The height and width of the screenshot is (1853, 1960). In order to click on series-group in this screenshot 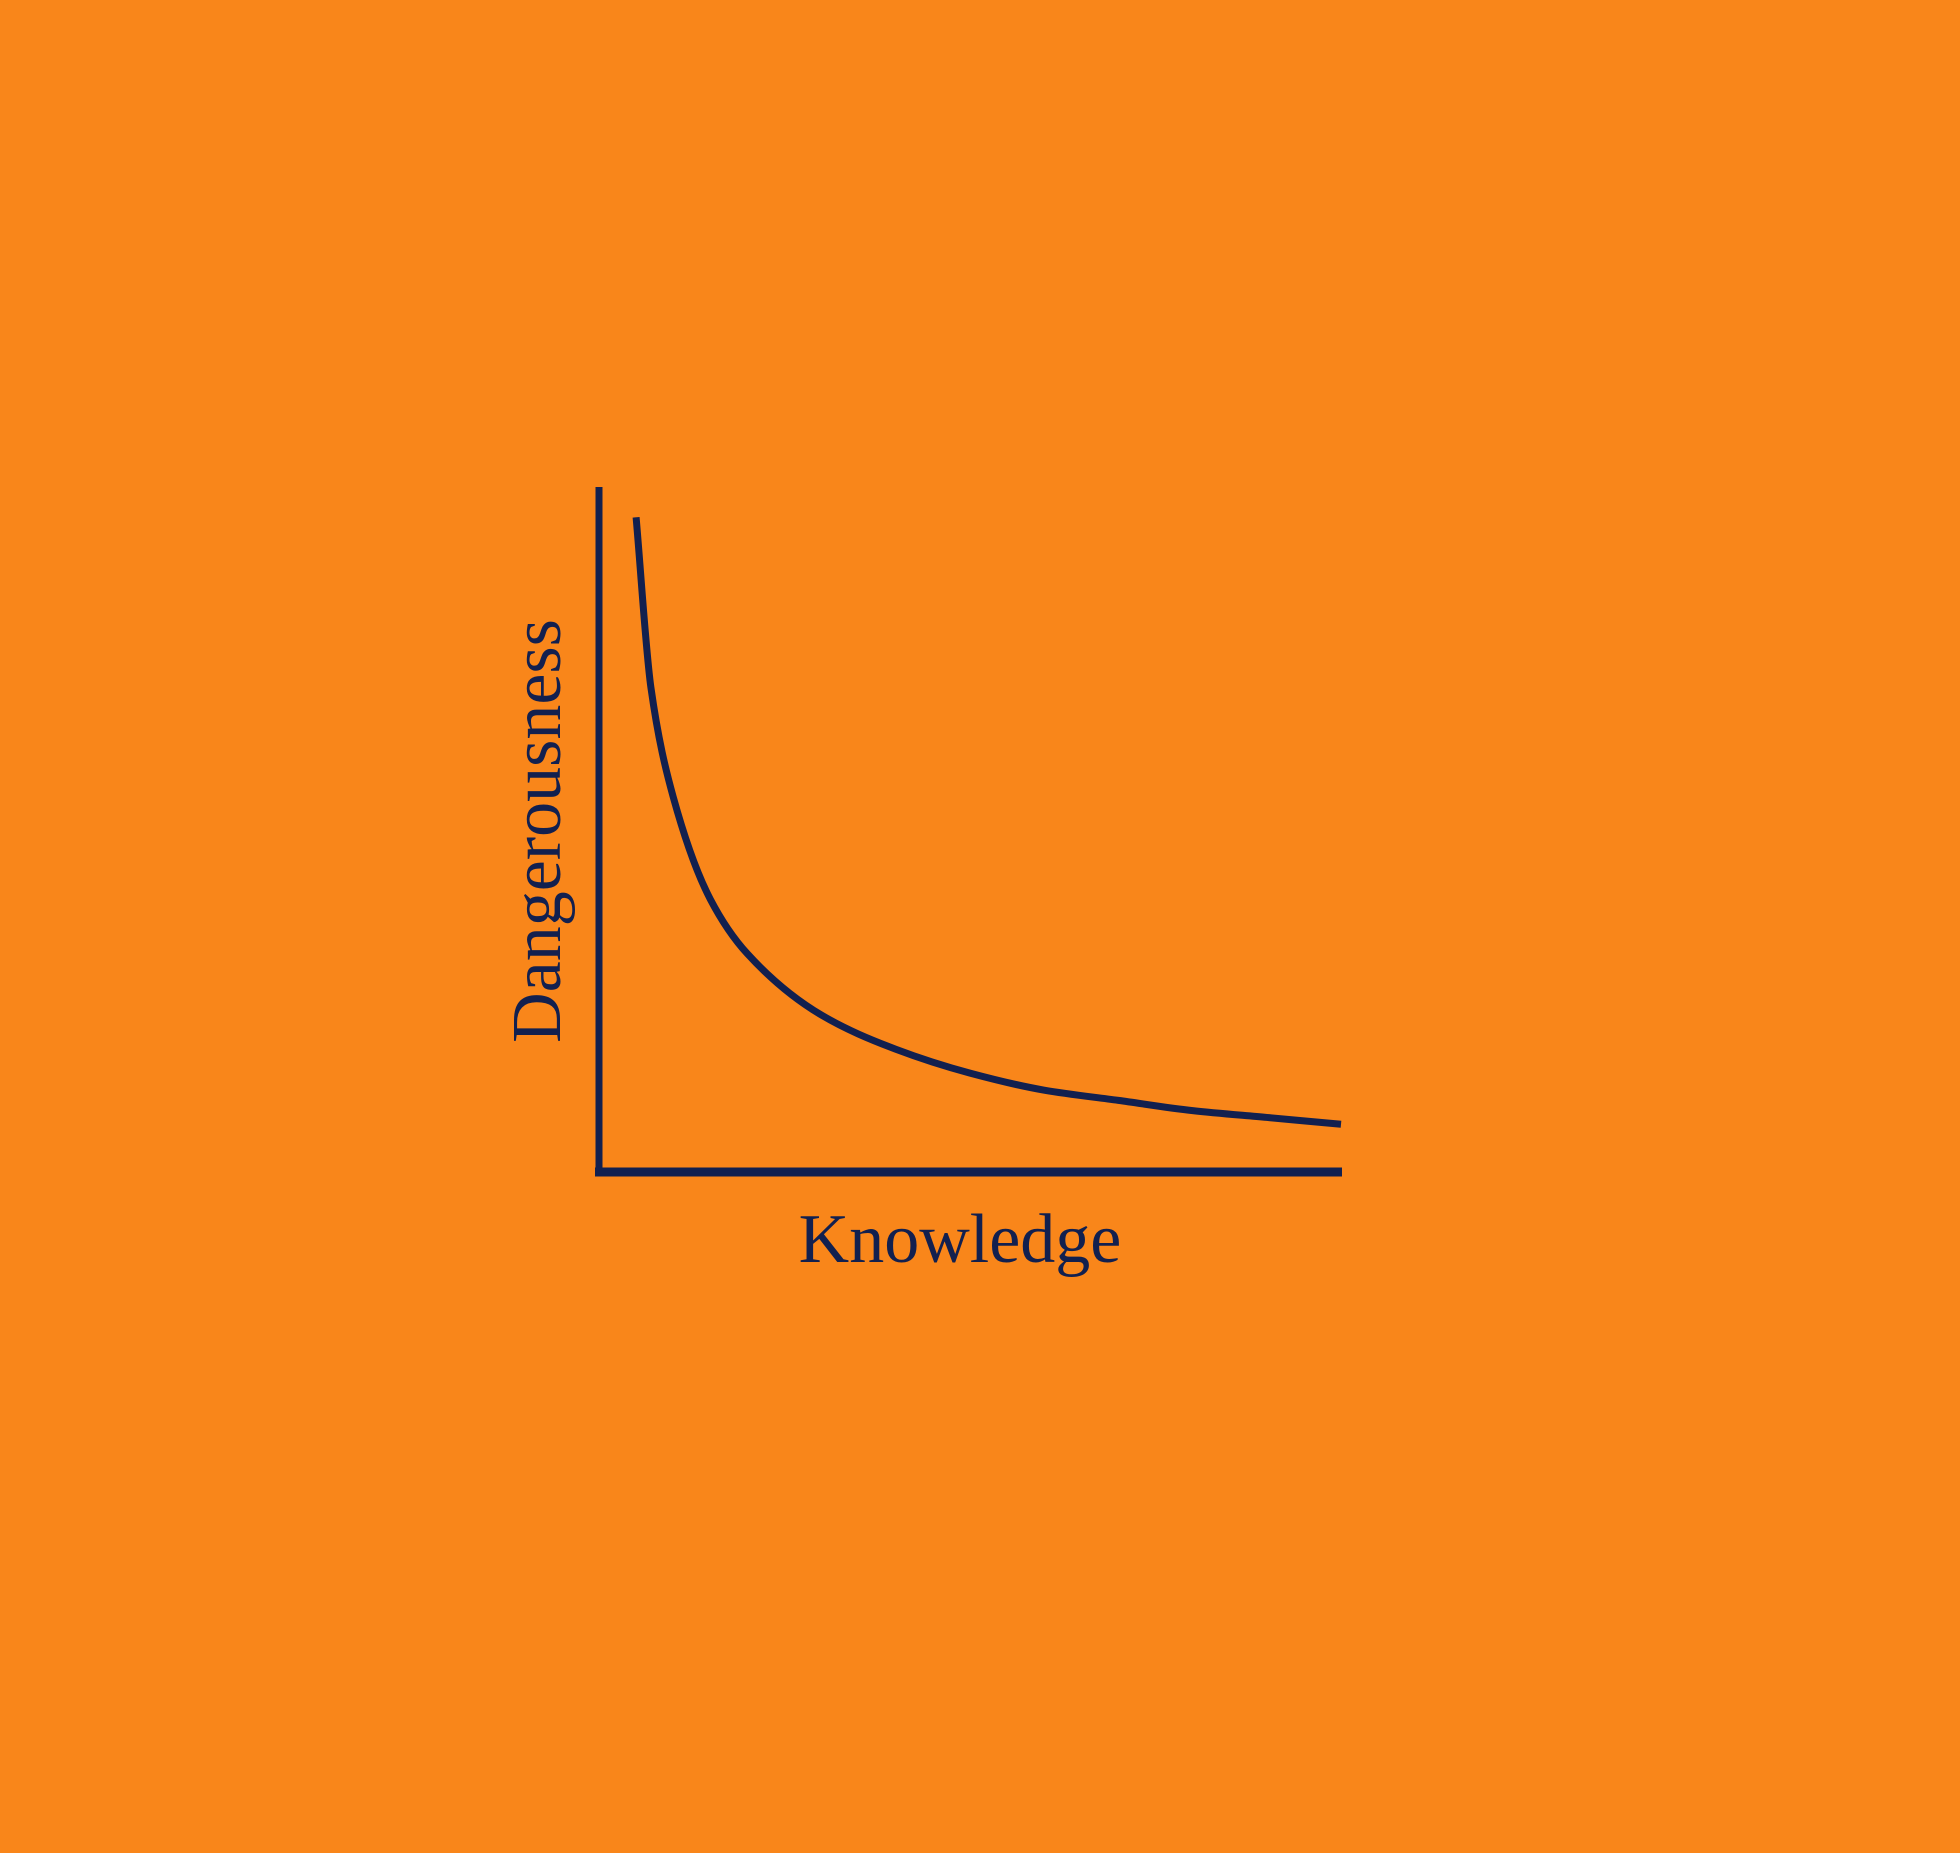, I will do `click(987, 822)`.